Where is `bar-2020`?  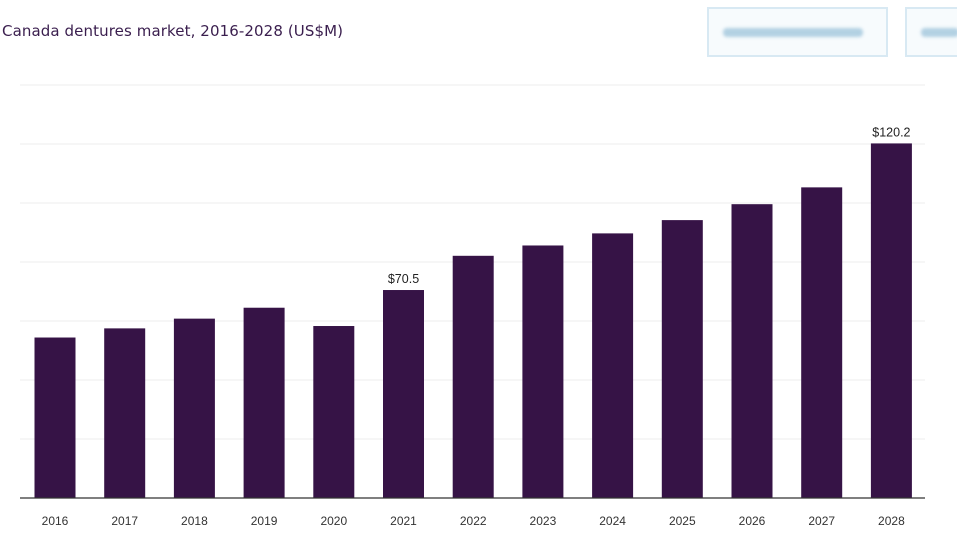
bar-2020 is located at coordinates (334, 412).